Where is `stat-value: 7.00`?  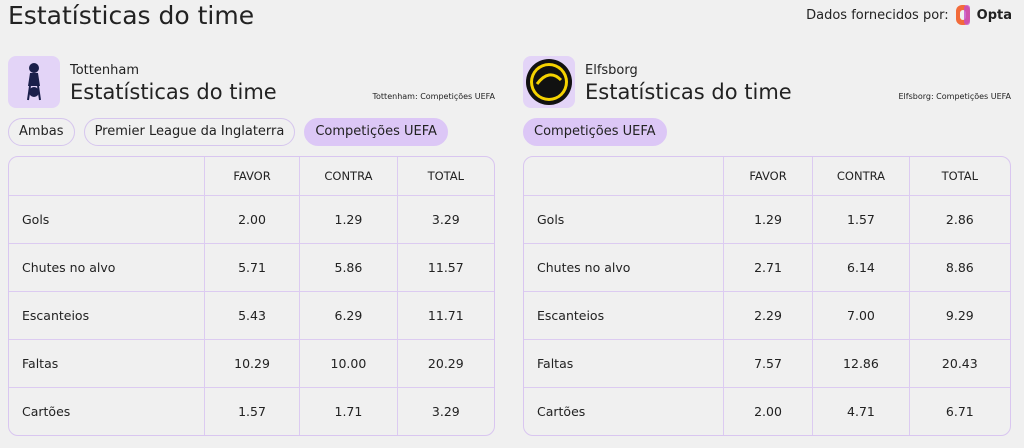 stat-value: 7.00 is located at coordinates (860, 315).